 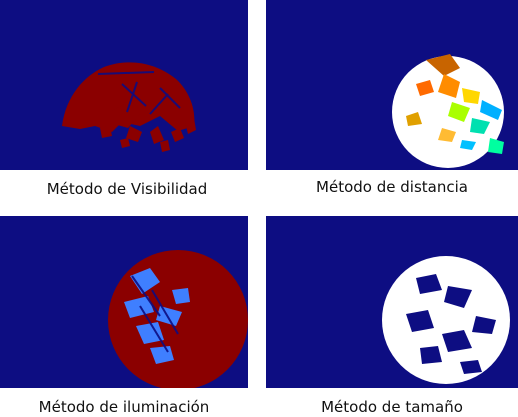 What do you see at coordinates (124, 407) in the screenshot?
I see `caption-illumination: Método de iluminación` at bounding box center [124, 407].